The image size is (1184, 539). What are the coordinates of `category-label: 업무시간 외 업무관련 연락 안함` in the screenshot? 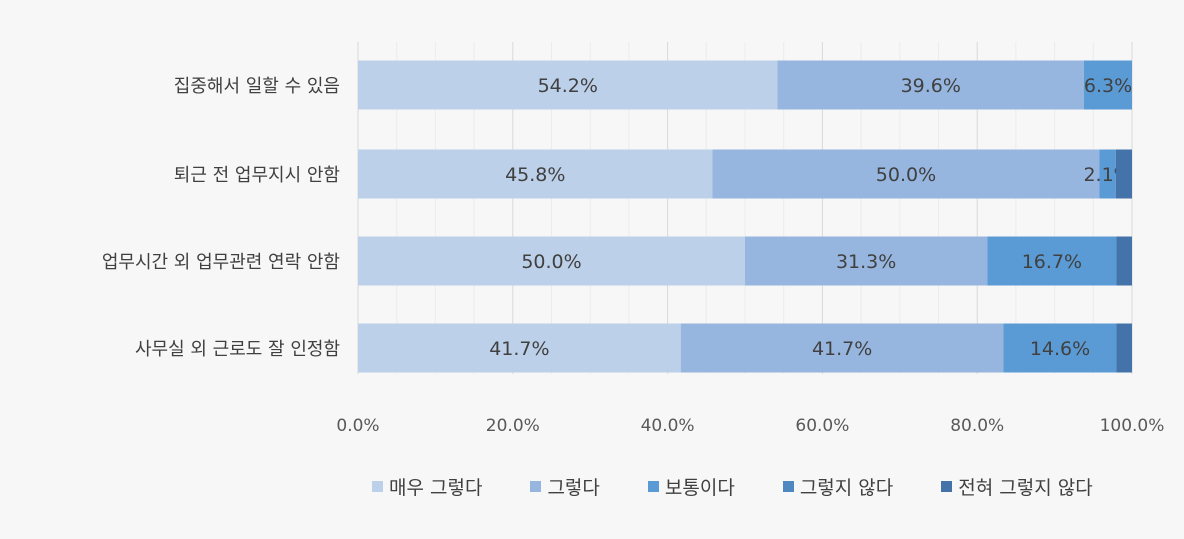 It's located at (221, 262).